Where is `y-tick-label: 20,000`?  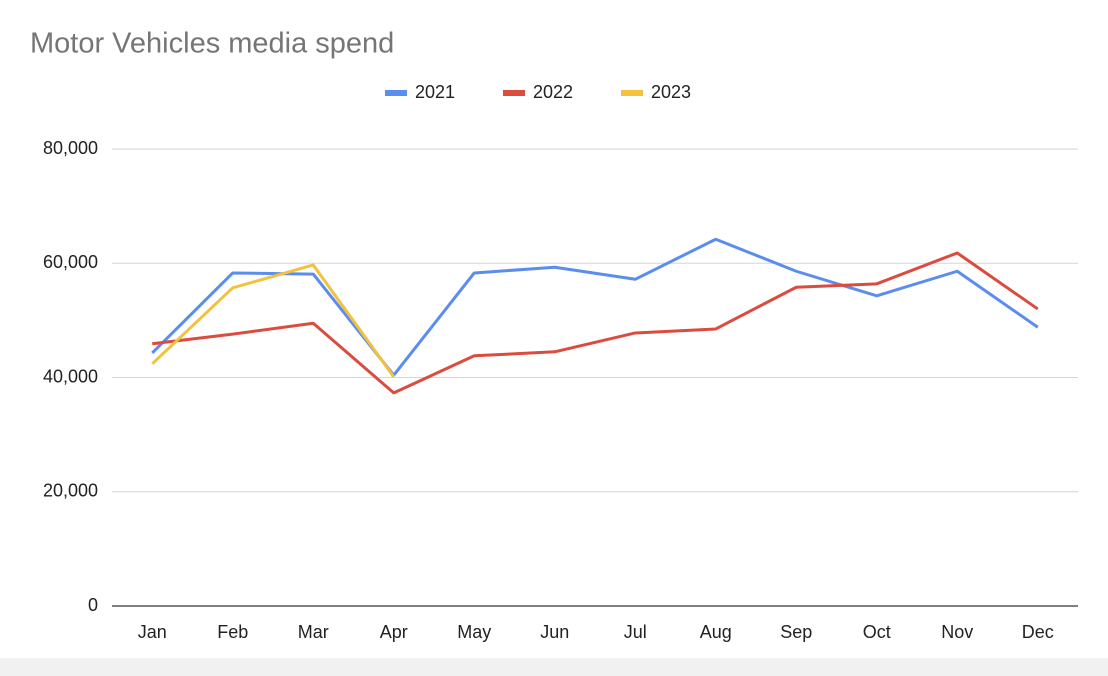
y-tick-label: 20,000 is located at coordinates (70, 491).